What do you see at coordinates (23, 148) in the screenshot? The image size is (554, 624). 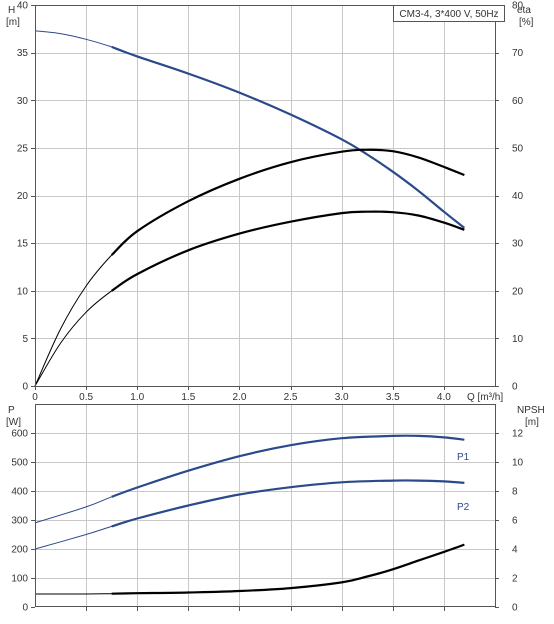 I see `top-left-tick-label: 25` at bounding box center [23, 148].